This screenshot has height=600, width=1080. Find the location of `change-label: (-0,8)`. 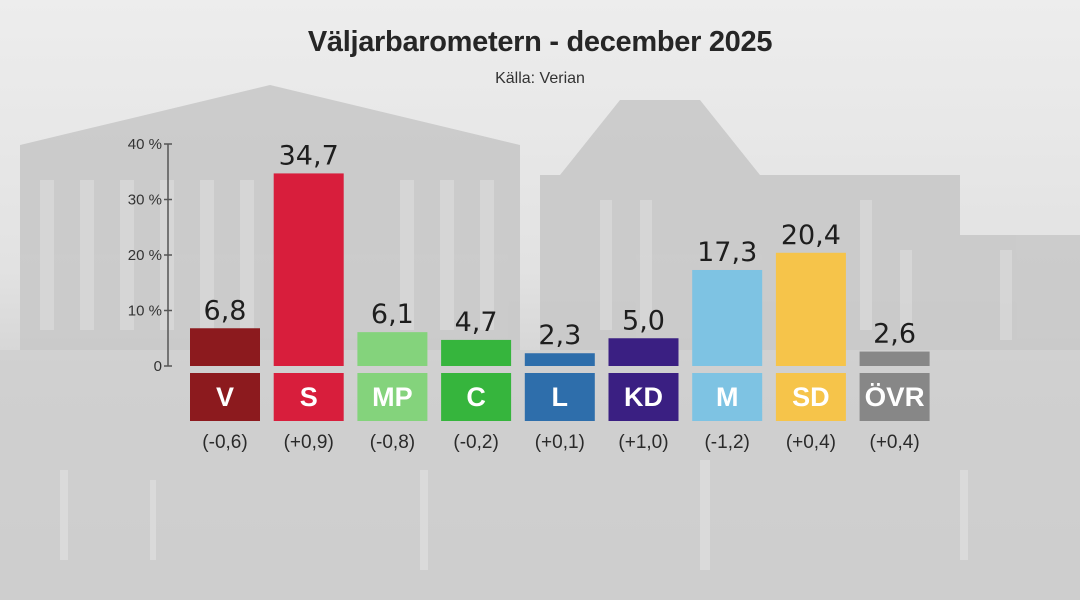

change-label: (-0,8) is located at coordinates (392, 442).